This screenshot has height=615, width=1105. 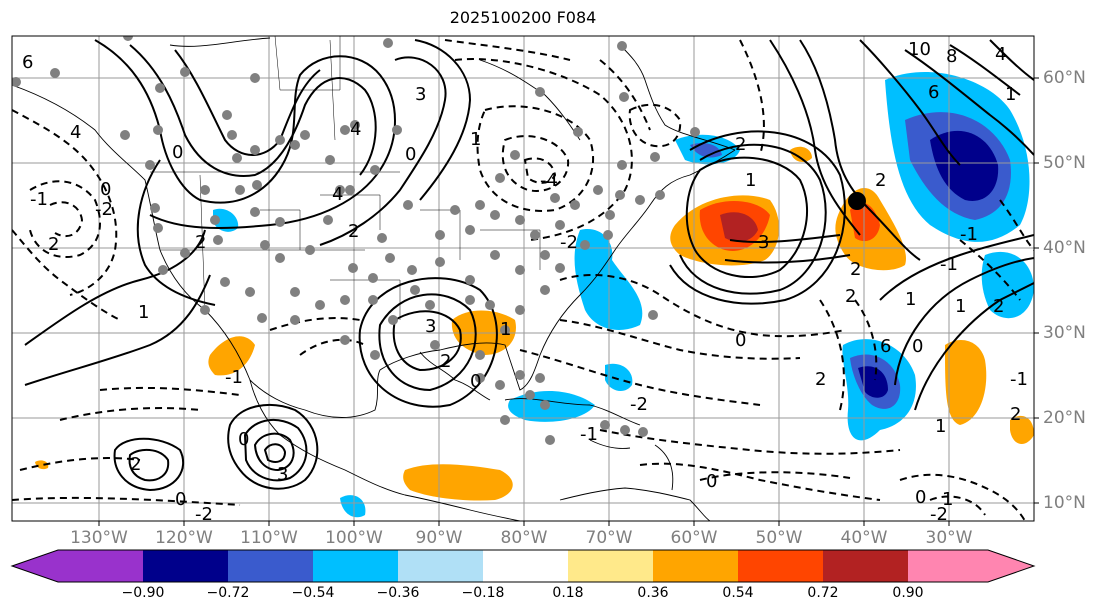 What do you see at coordinates (864, 538) in the screenshot?
I see `lon-label-40w: 40°W` at bounding box center [864, 538].